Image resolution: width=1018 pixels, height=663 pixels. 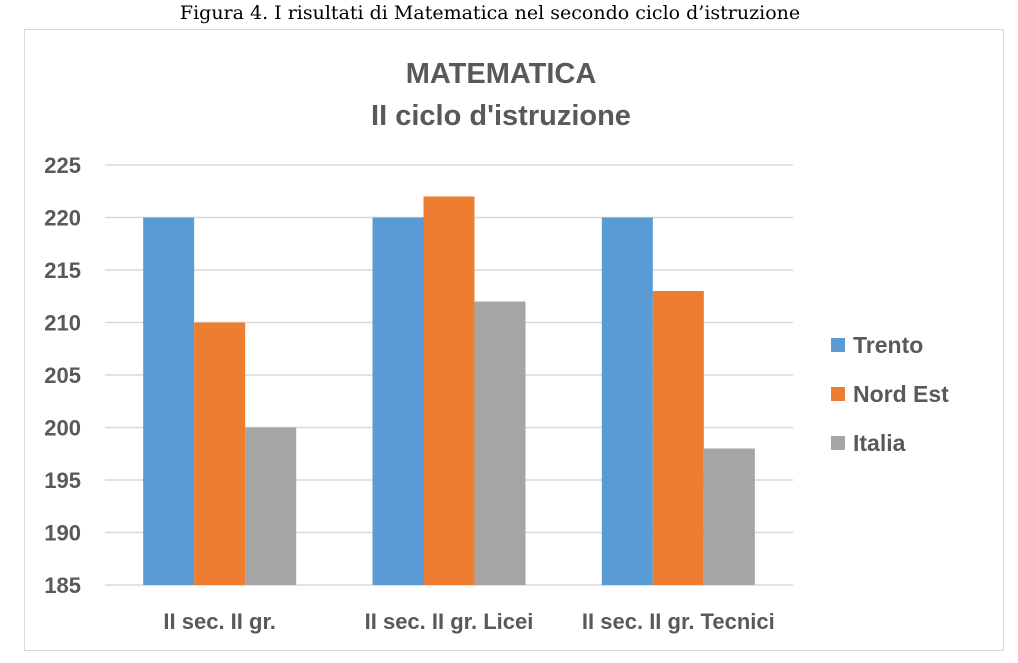 I want to click on legend-label: Italia, so click(x=879, y=443).